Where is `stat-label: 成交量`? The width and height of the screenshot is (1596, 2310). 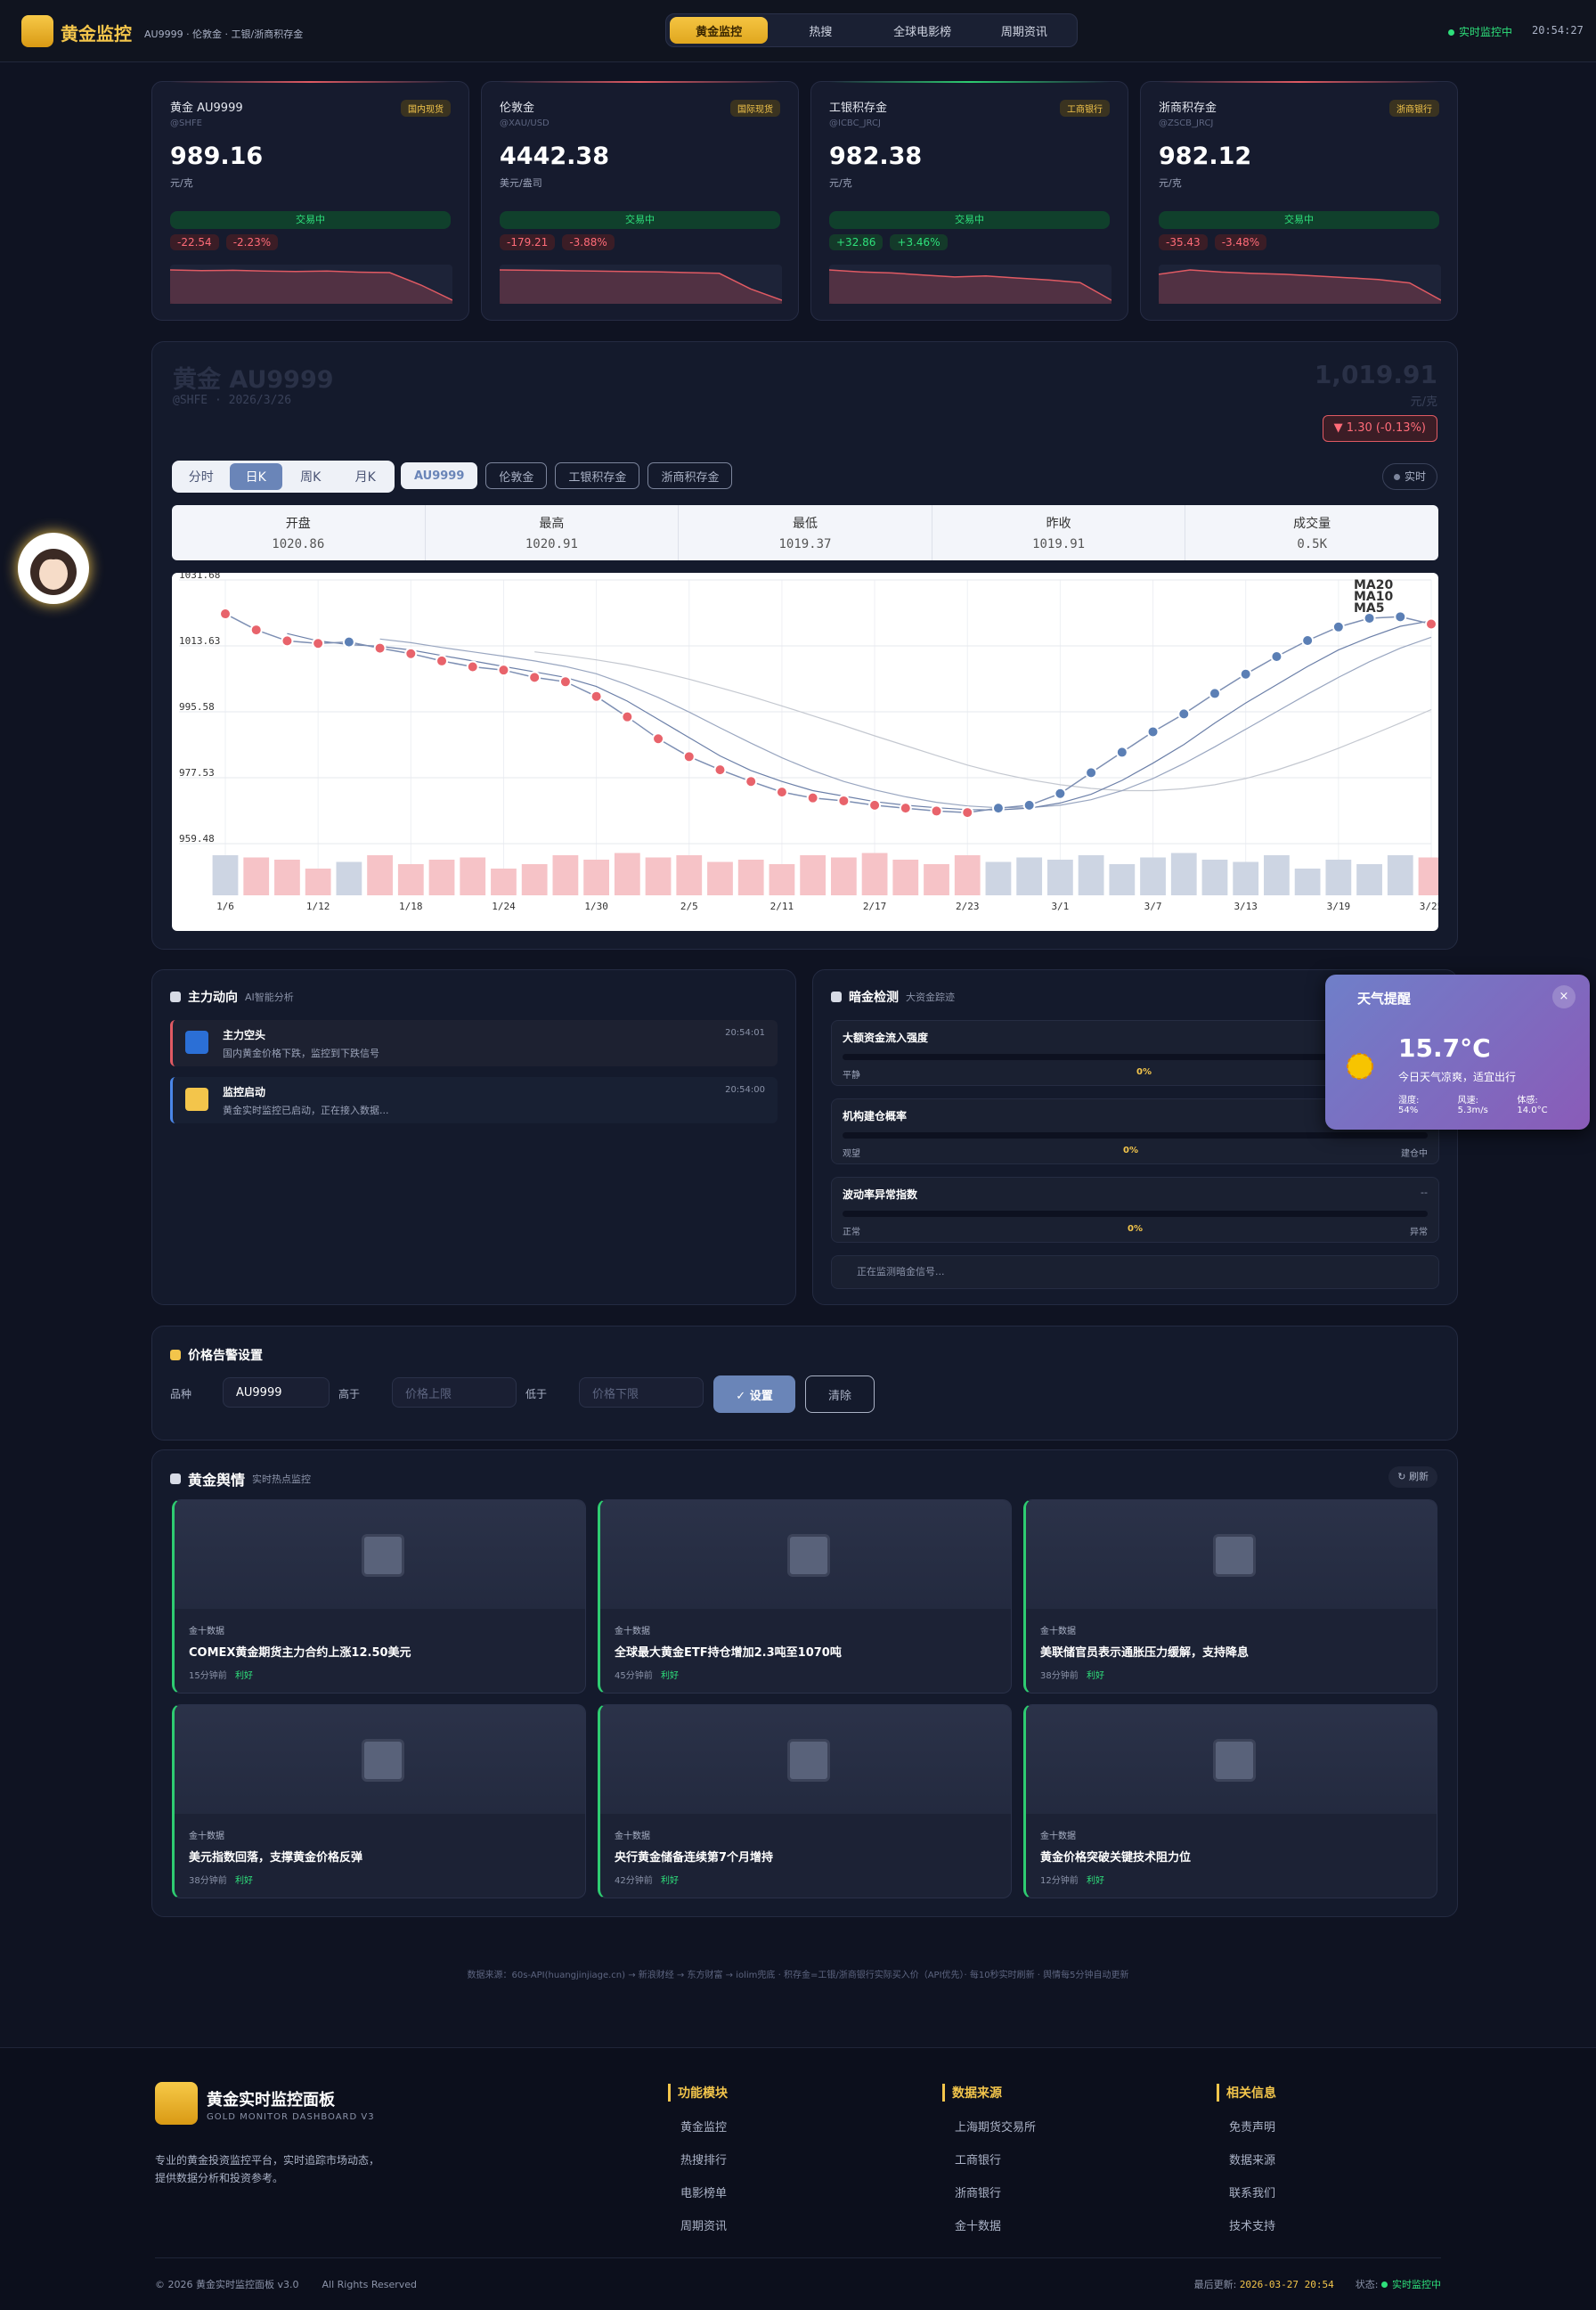 stat-label: 成交量 is located at coordinates (1312, 524).